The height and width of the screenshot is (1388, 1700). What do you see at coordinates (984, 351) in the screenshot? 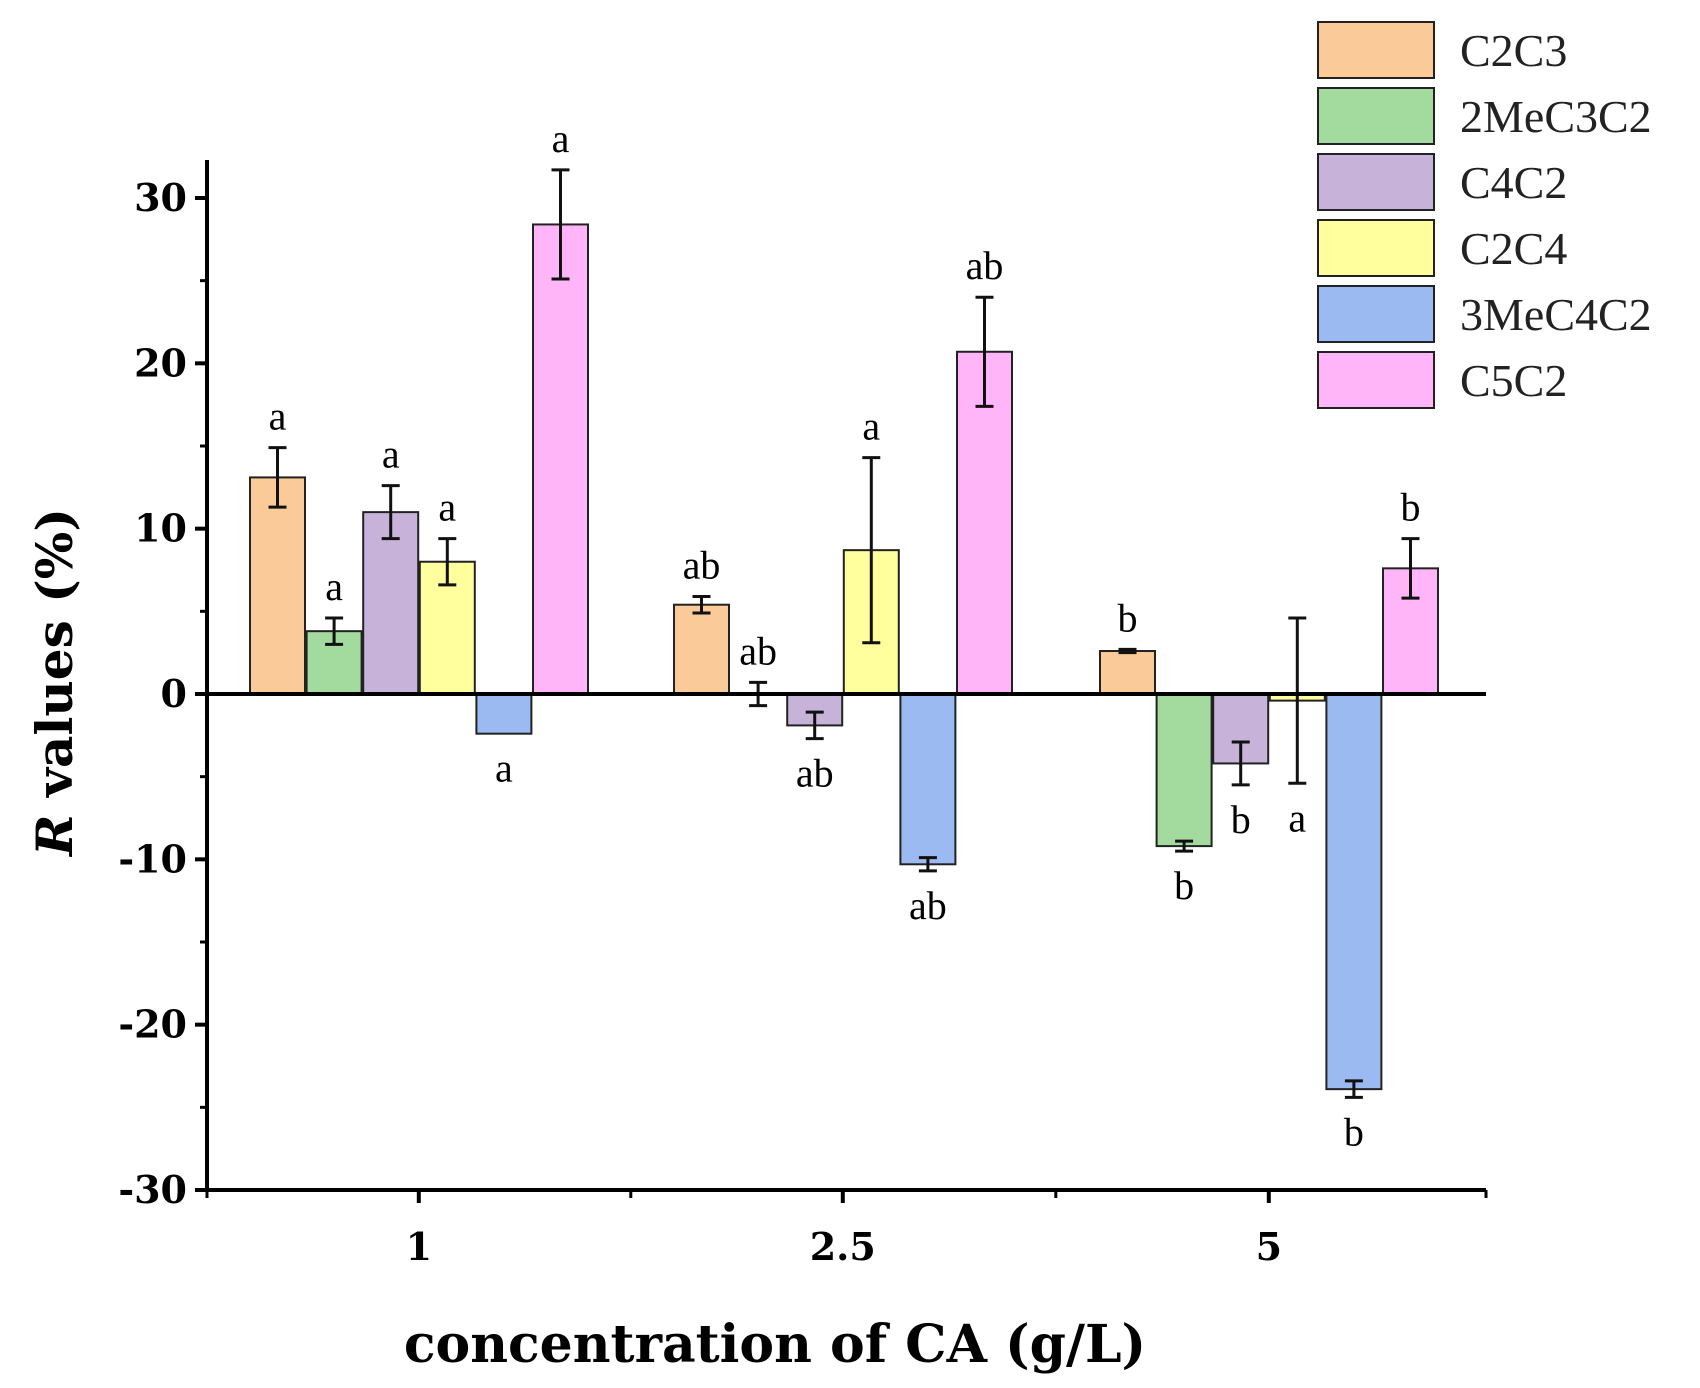
I see `error-bar-C5C2-2.5` at bounding box center [984, 351].